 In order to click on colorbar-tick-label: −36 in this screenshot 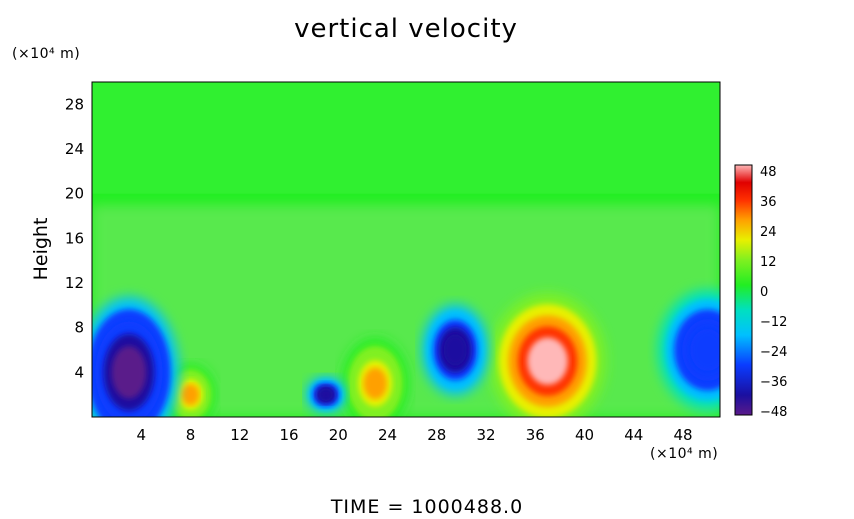, I will do `click(773, 382)`.